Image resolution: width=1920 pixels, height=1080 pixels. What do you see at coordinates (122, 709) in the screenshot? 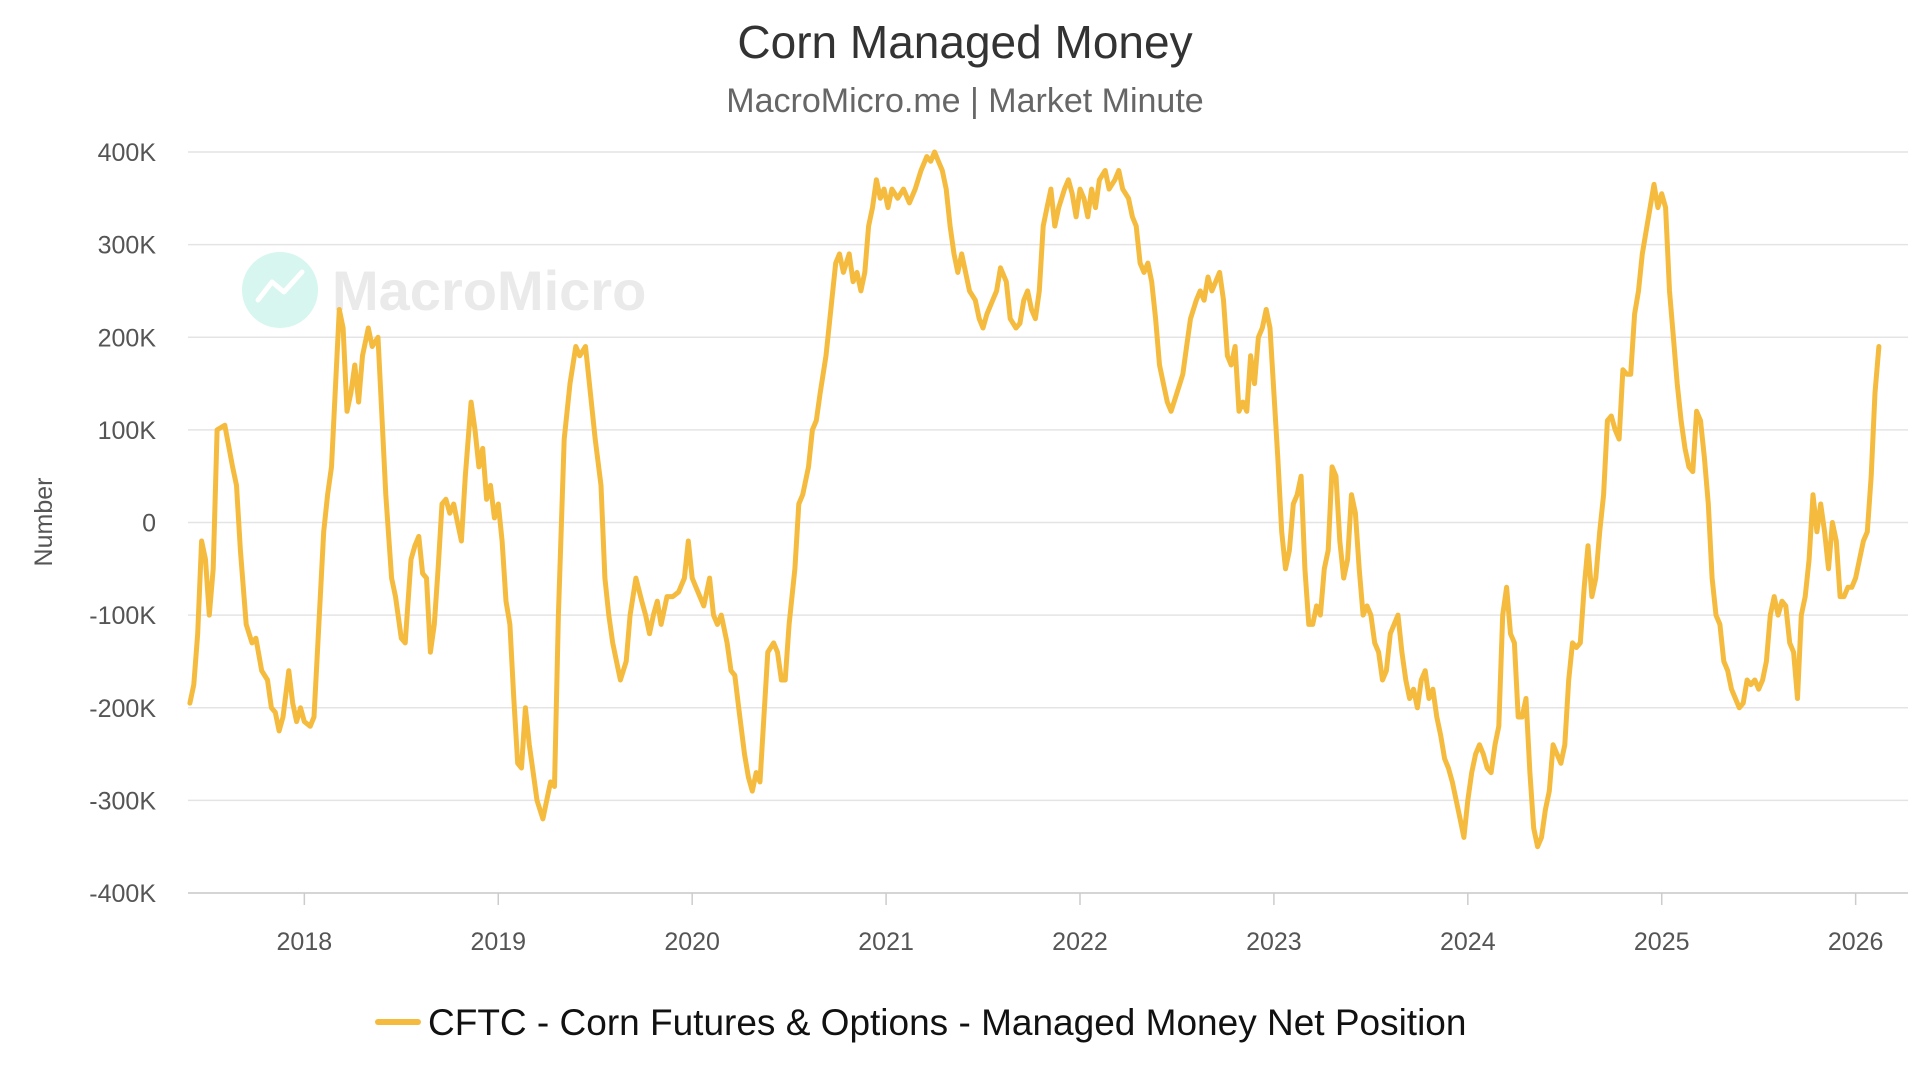
I see `y-tick-label: -200K` at bounding box center [122, 709].